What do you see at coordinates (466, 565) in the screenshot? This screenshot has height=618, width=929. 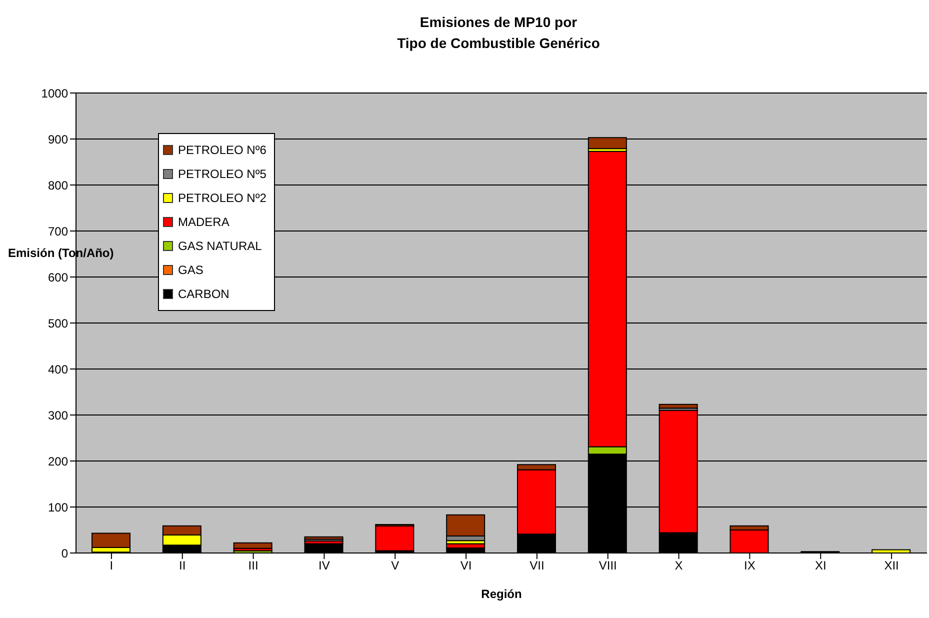 I see `x-tick-label: VI` at bounding box center [466, 565].